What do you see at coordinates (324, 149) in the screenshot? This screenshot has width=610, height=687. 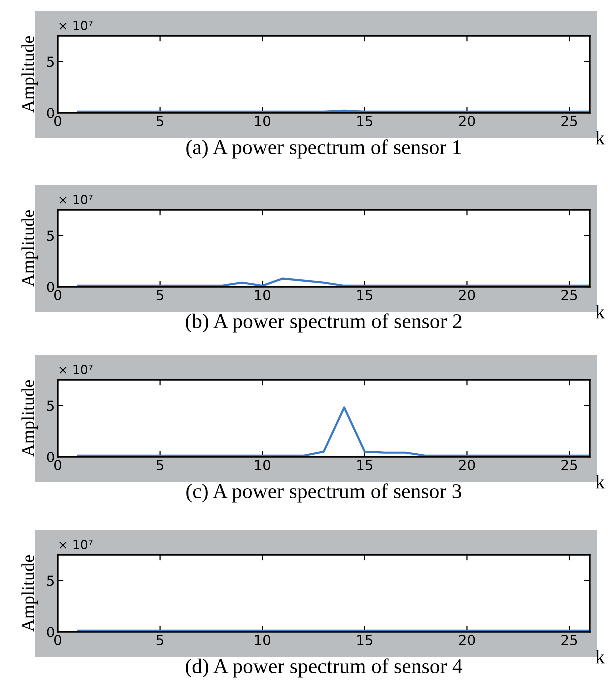 I see `text: (a) A power spectrum of sensor 1` at bounding box center [324, 149].